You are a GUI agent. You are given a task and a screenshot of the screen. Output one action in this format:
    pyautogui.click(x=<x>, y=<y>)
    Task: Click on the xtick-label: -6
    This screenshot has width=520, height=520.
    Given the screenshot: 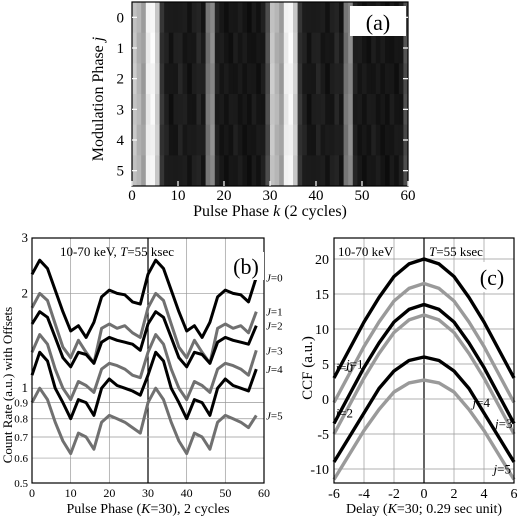 What is the action you would take?
    pyautogui.click(x=334, y=494)
    